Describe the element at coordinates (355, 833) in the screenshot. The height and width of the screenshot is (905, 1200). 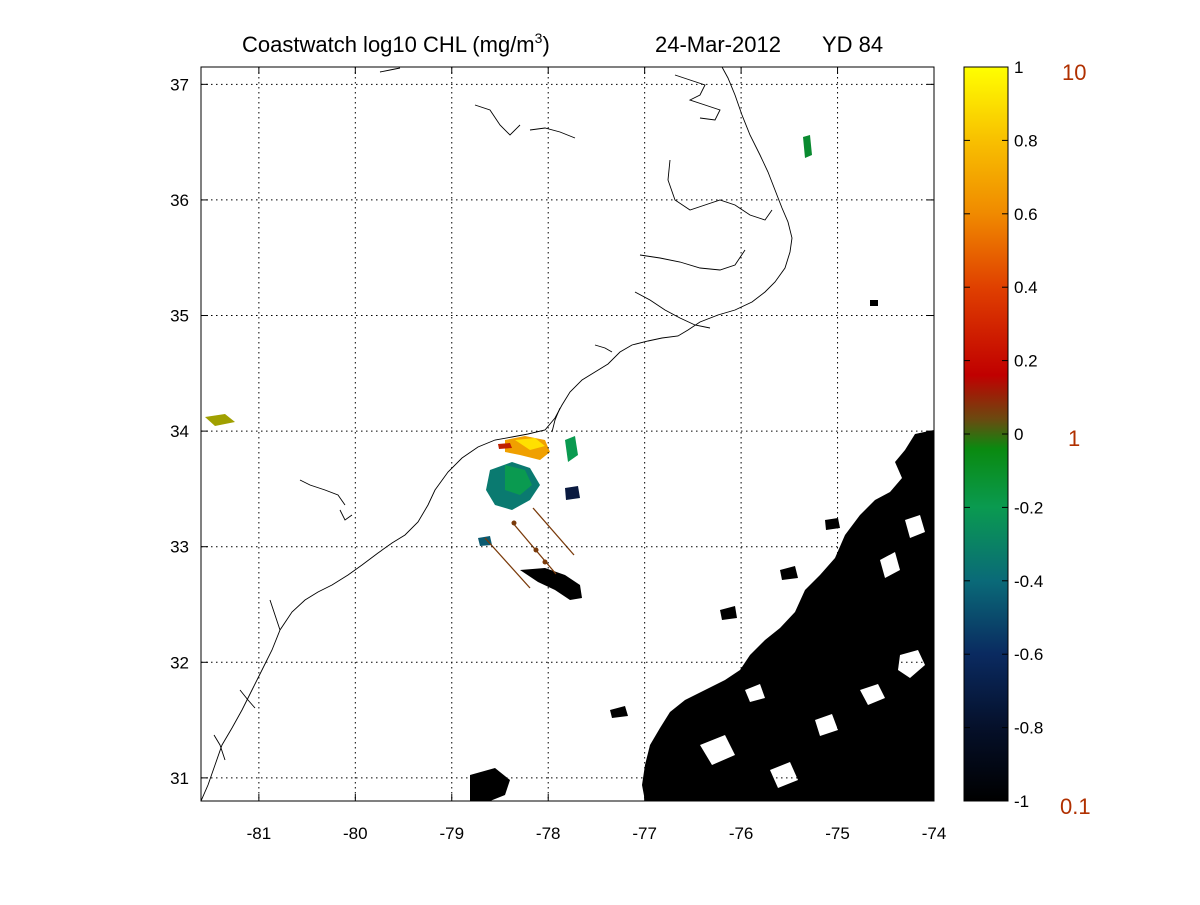
I see `x-tick-label-1: -80` at that location.